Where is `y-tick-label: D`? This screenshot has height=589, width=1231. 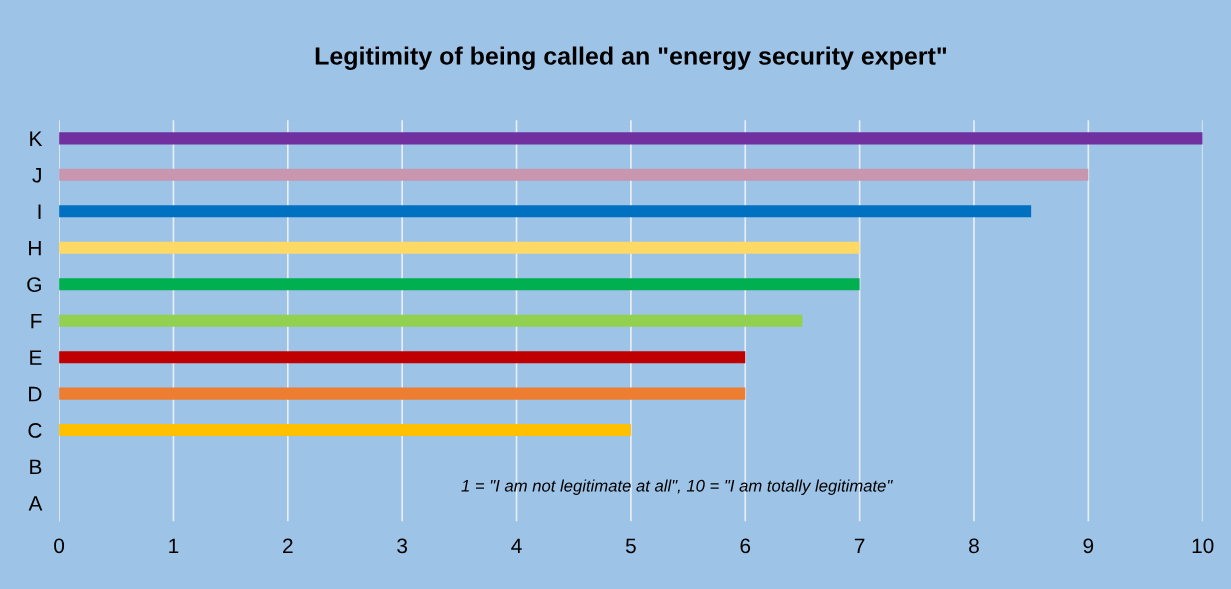 y-tick-label: D is located at coordinates (35, 394).